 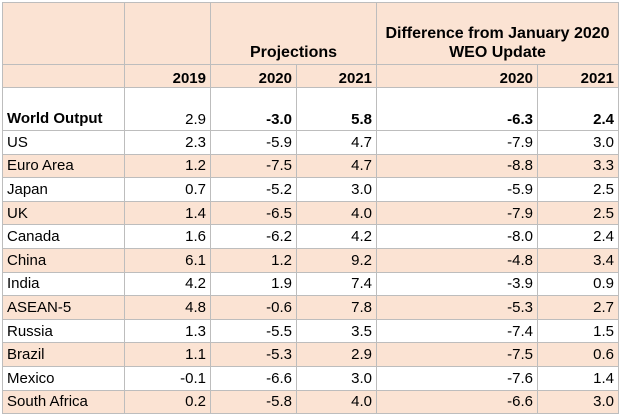 What do you see at coordinates (167, 236) in the screenshot?
I see `value-2019: 1.6` at bounding box center [167, 236].